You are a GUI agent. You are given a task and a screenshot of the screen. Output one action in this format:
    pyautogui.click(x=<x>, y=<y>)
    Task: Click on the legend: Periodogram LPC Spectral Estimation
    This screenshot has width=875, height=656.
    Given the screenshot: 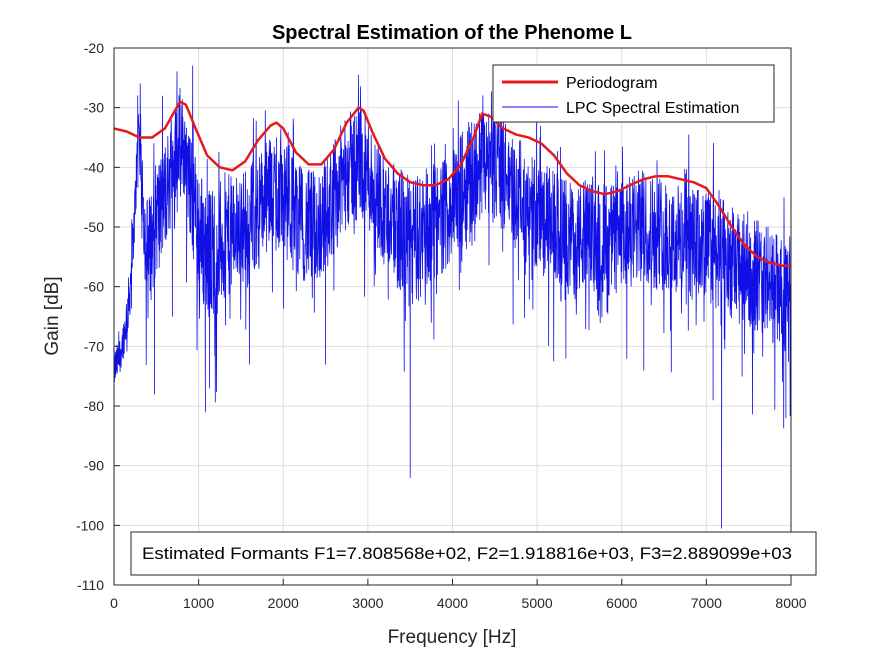 What is the action you would take?
    pyautogui.click(x=633, y=93)
    